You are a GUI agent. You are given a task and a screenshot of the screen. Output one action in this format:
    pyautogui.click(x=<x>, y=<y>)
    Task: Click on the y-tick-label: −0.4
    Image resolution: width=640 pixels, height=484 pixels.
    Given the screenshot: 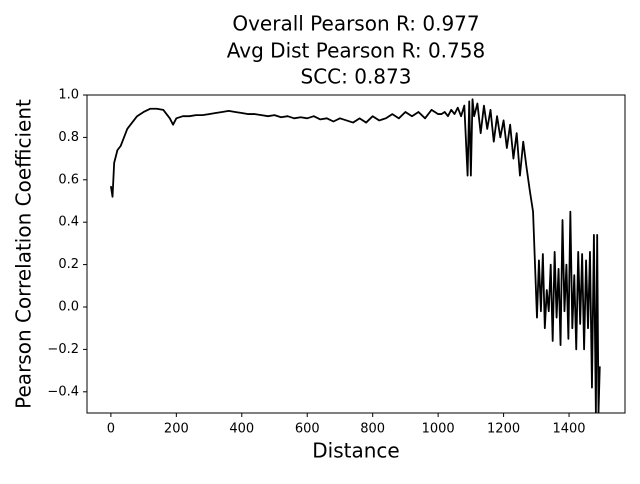 What is the action you would take?
    pyautogui.click(x=63, y=391)
    